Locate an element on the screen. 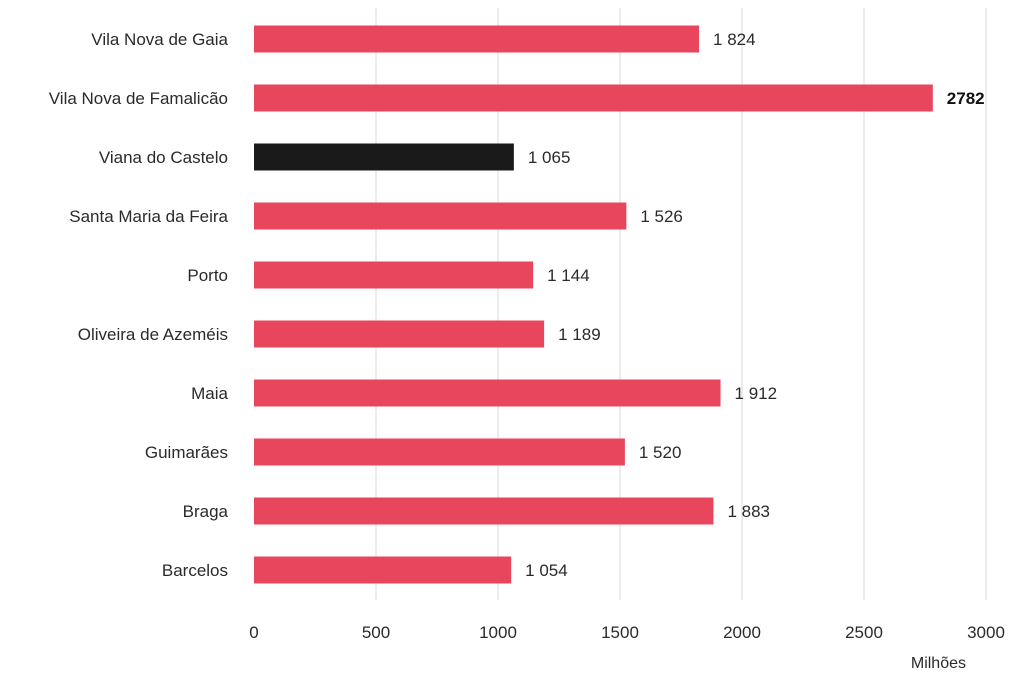  data-label: 1 065 is located at coordinates (549, 157).